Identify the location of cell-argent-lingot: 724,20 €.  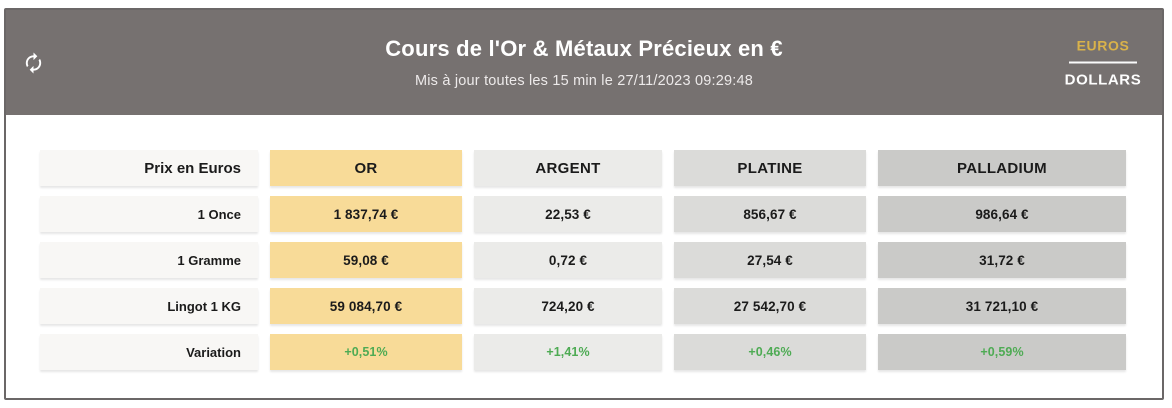
(568, 306).